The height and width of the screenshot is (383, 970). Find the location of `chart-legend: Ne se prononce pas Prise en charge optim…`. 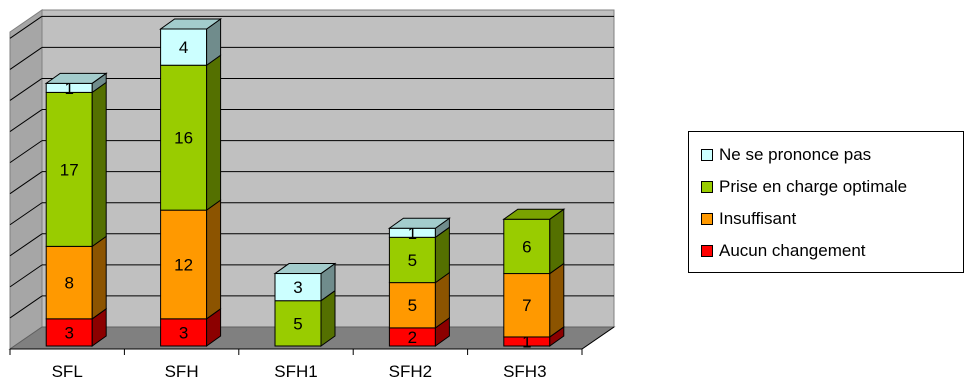

chart-legend: Ne se prononce pas Prise en charge optim… is located at coordinates (826, 202).